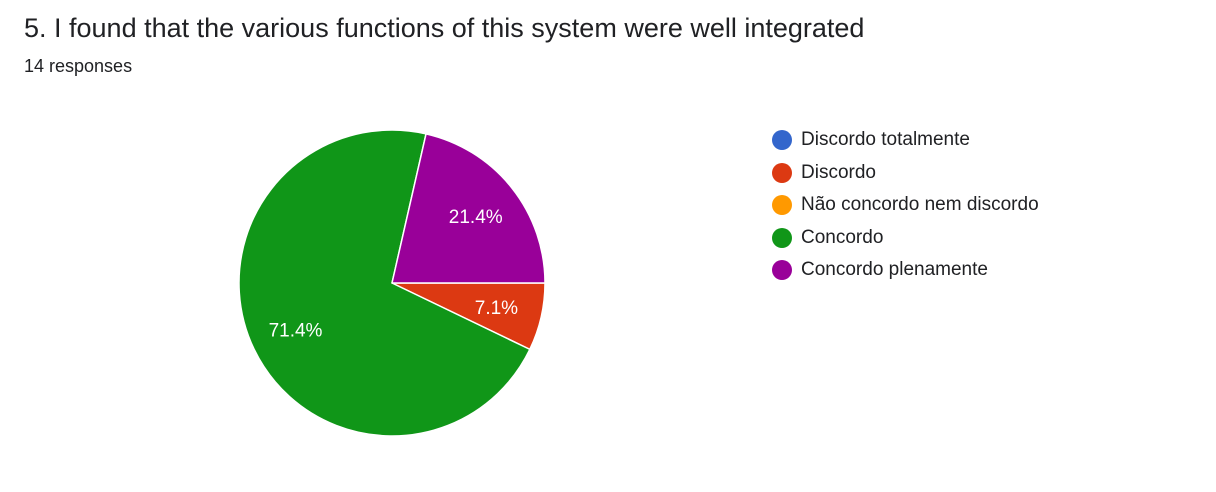 The width and height of the screenshot is (1216, 492). I want to click on legend-label: Discordo totalmente, so click(885, 140).